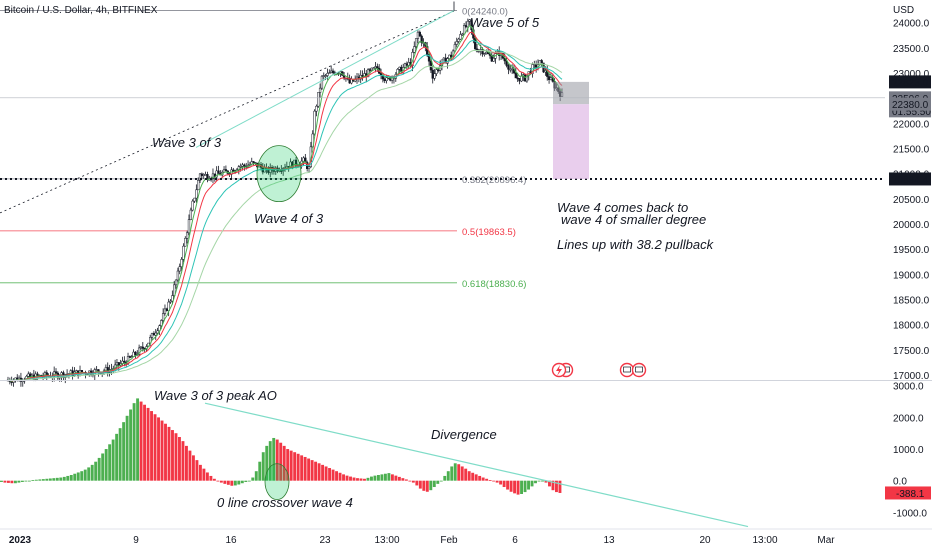 The width and height of the screenshot is (932, 550). Describe the element at coordinates (485, 12) in the screenshot. I see `fib-level-label: 0(24240.0)` at that location.